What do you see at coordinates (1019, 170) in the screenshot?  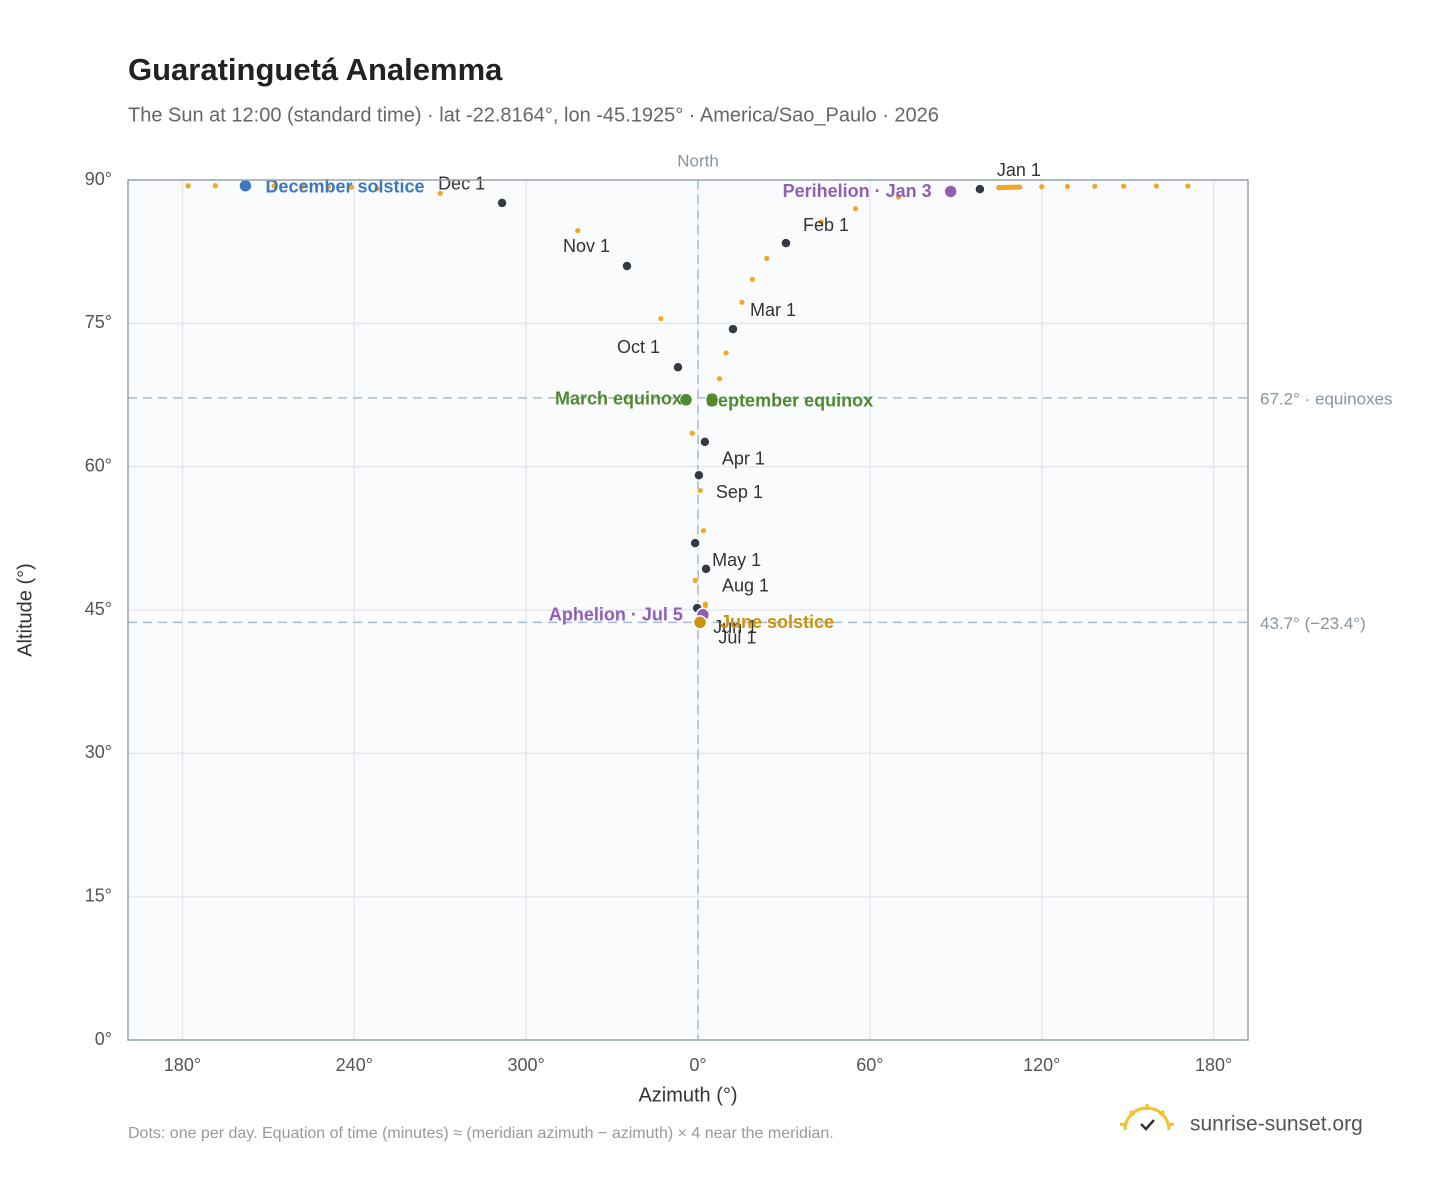 I see `month-label: Jan 1` at bounding box center [1019, 170].